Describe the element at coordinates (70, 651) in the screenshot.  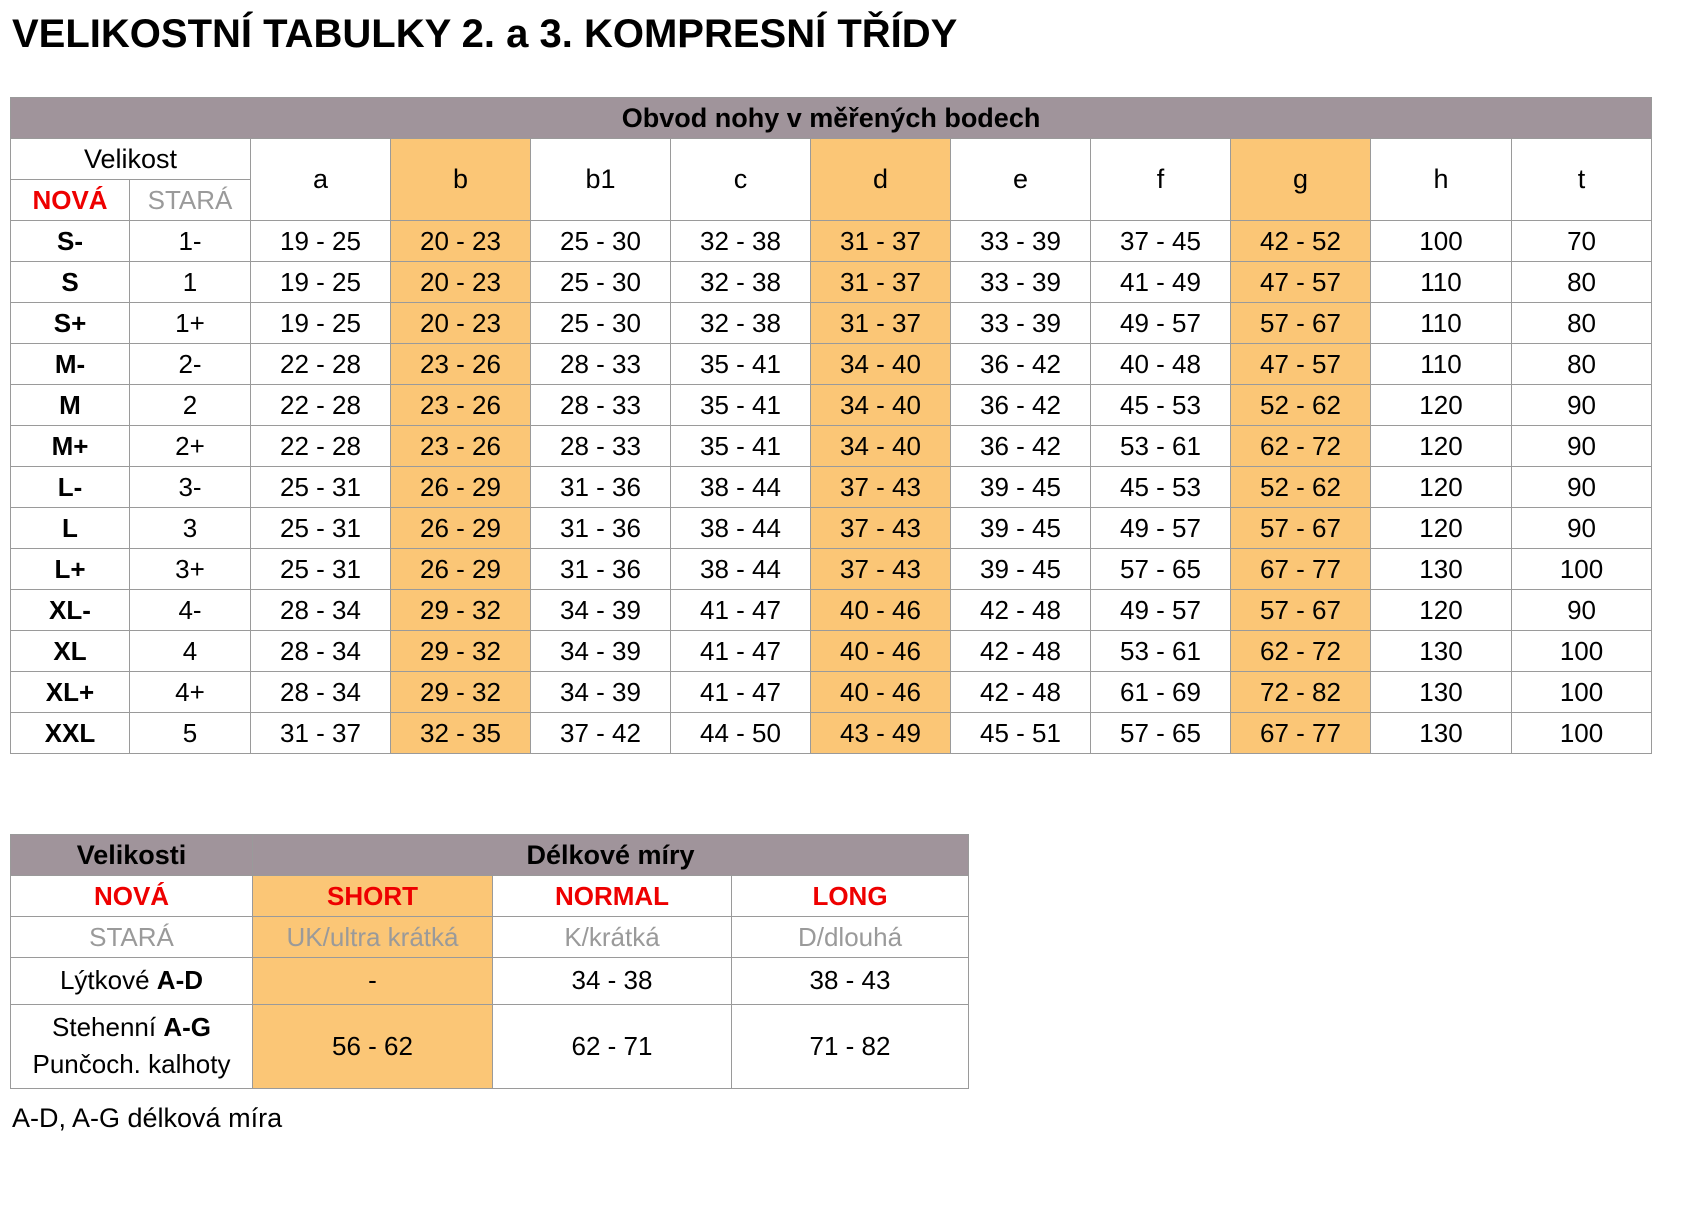
I see `size-new-label: XL` at that location.